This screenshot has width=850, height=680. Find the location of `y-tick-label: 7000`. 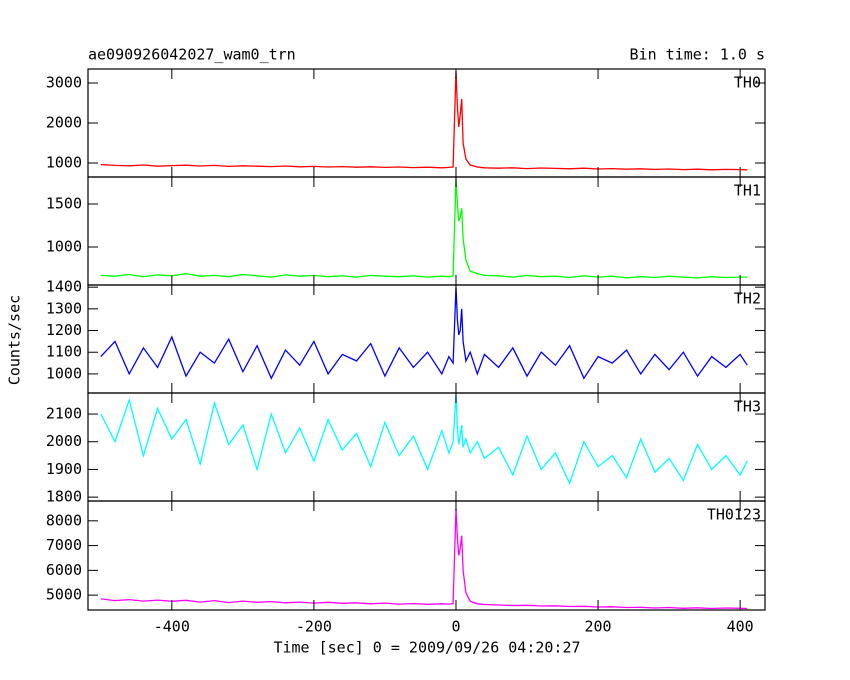

y-tick-label: 7000 is located at coordinates (64, 545).